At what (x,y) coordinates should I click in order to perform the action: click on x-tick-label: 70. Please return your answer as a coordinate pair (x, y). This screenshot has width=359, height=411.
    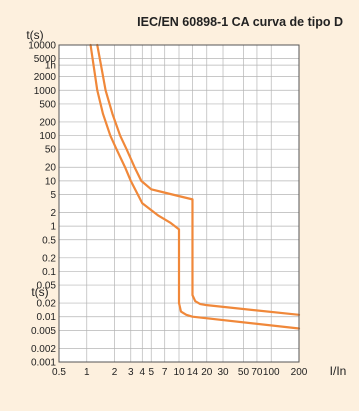
    Looking at the image, I should click on (257, 372).